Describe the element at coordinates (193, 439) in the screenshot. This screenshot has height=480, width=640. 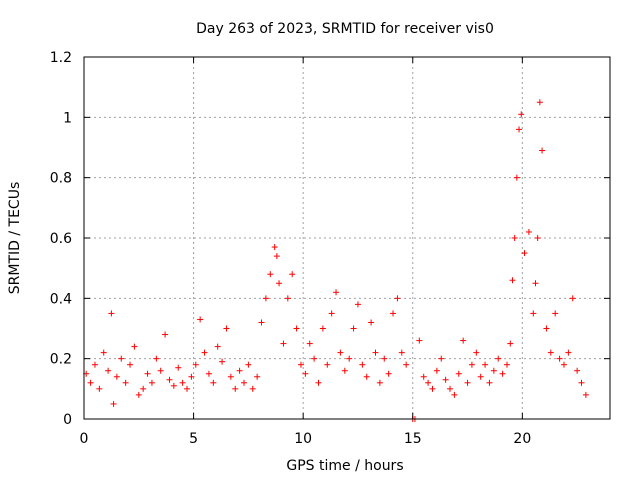
I see `x-tick-label: 5` at that location.